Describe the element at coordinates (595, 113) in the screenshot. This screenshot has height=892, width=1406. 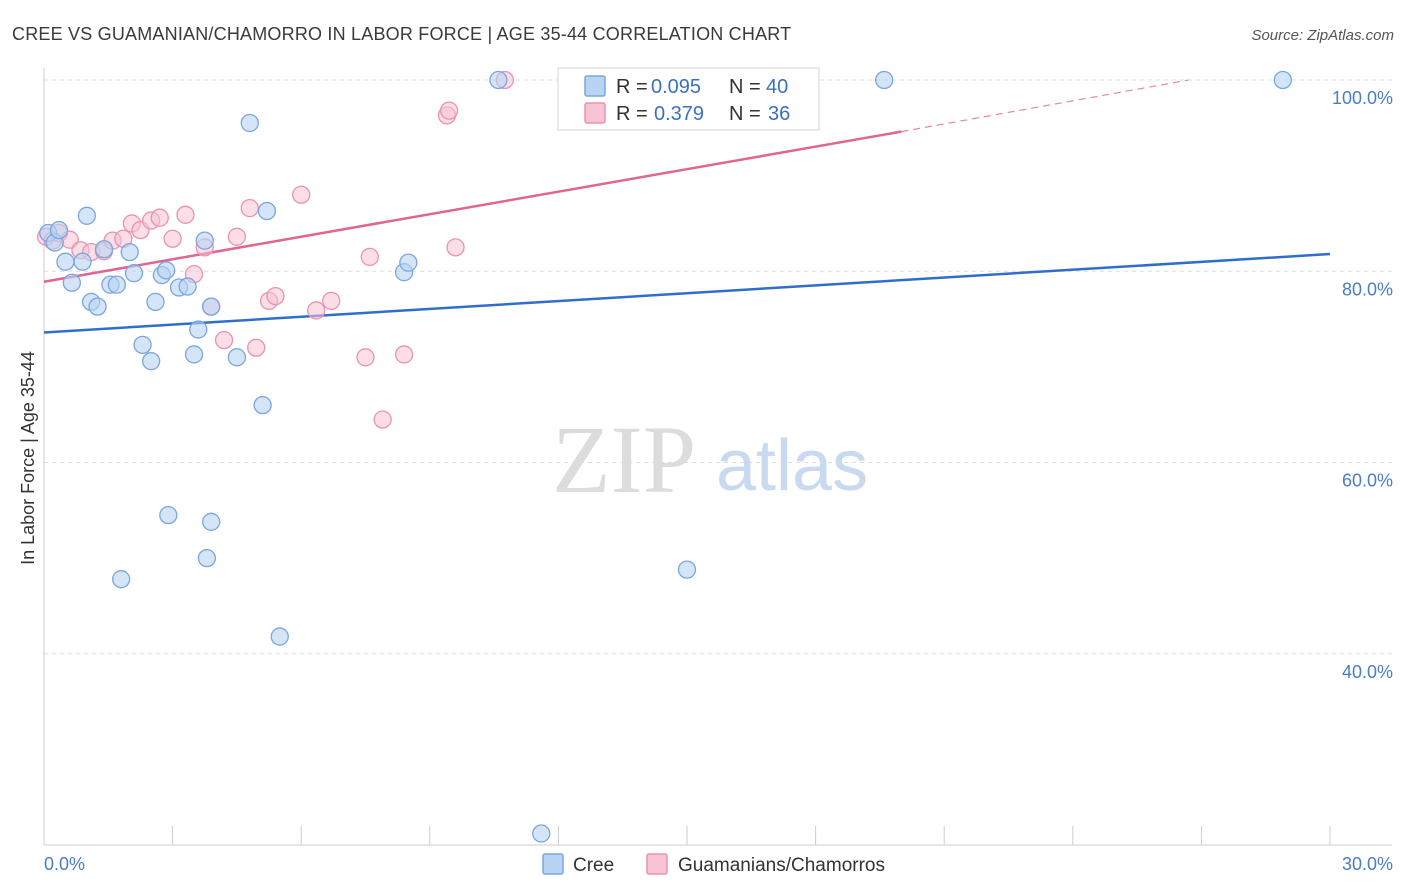
I see `legend-swatch-guamanian` at that location.